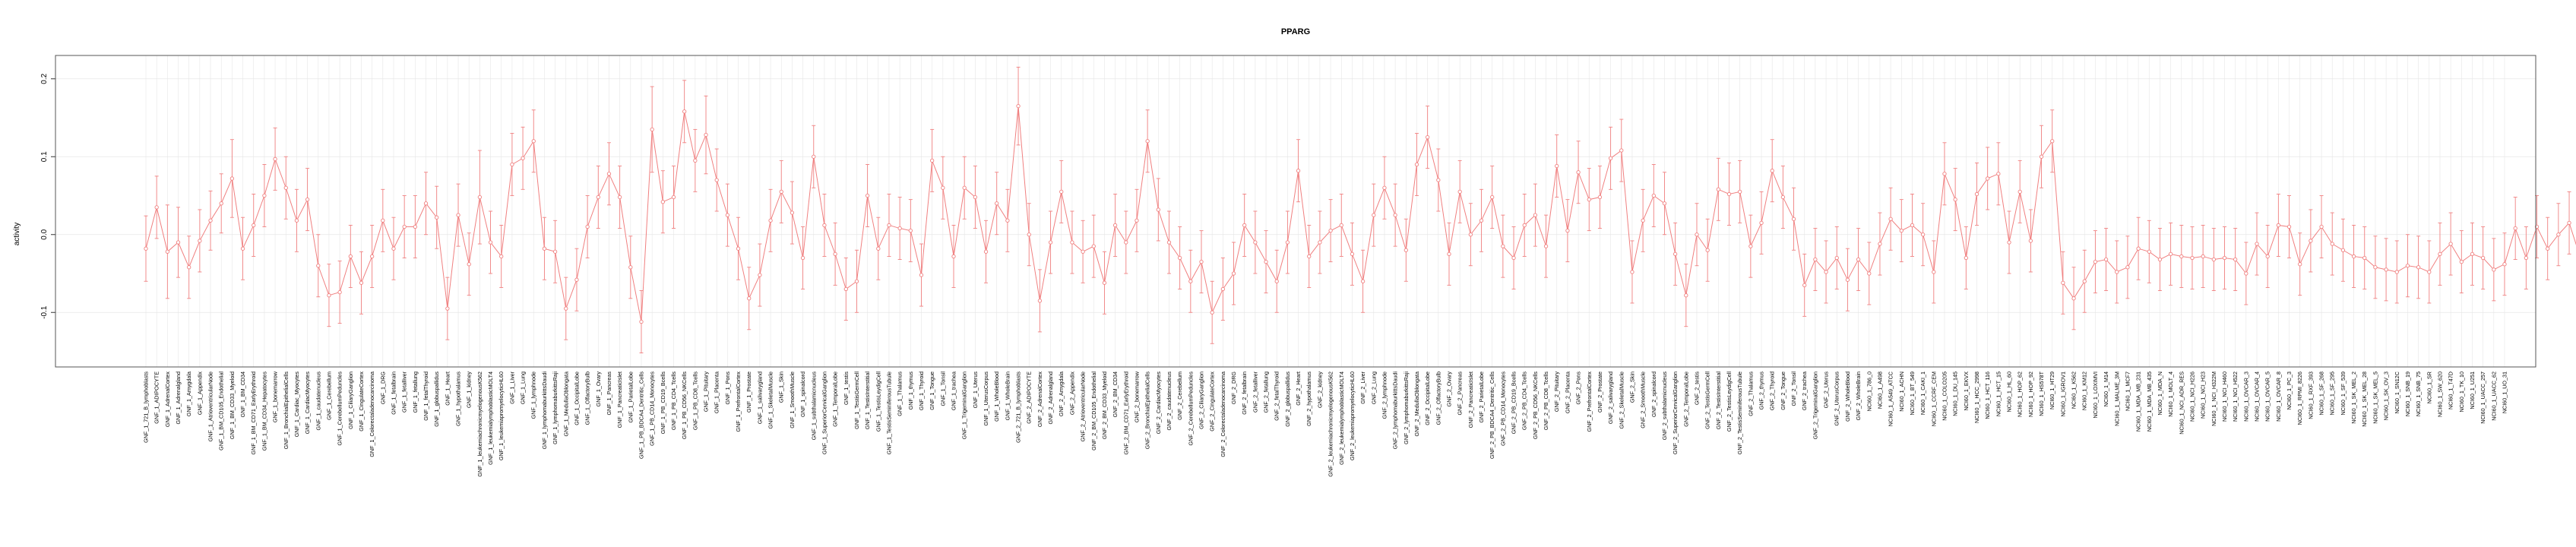 This screenshot has width=2576, height=547. Describe the element at coordinates (1125, 413) in the screenshot. I see `x-tick-label: GNF_2_BM_CD71_EarlyErythroid` at that location.